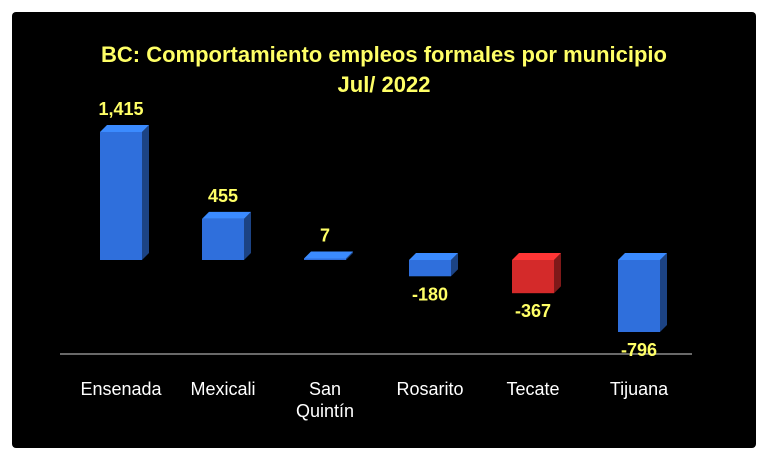  What do you see at coordinates (325, 236) in the screenshot?
I see `value-label: 7` at bounding box center [325, 236].